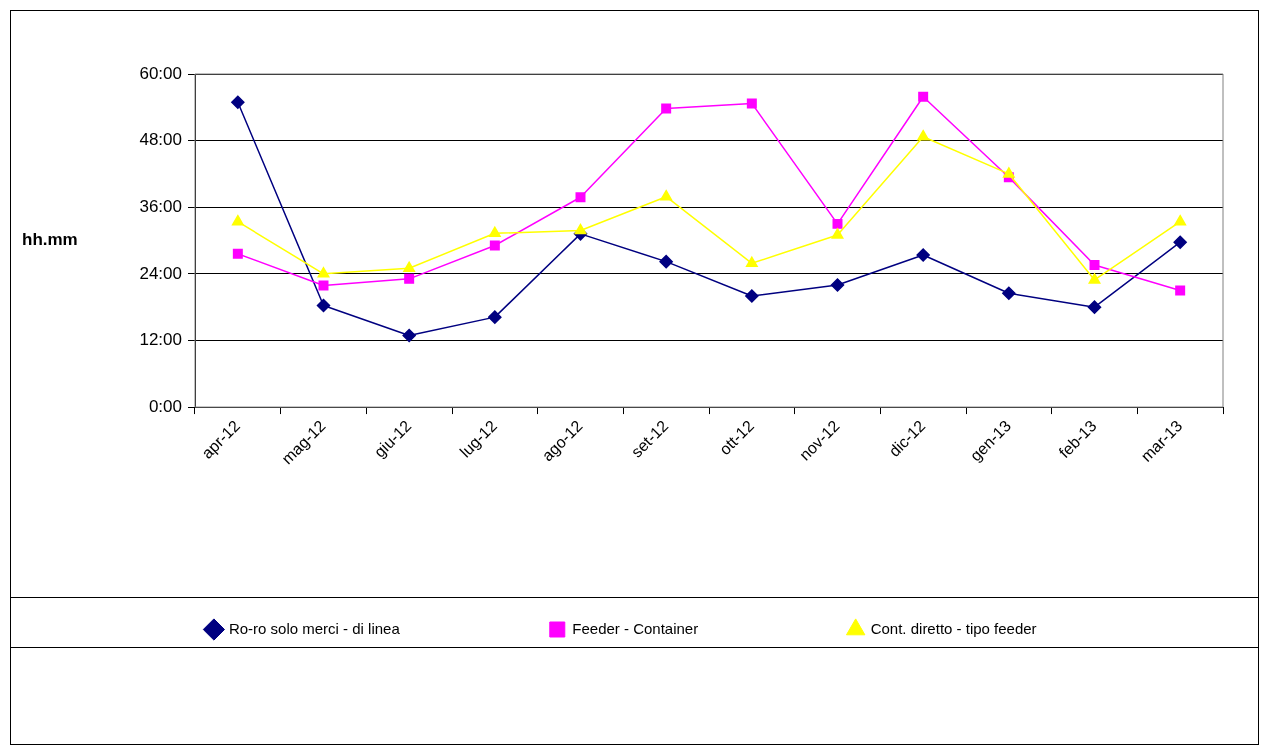  What do you see at coordinates (160, 73) in the screenshot?
I see `y-tick-label: 60:00` at bounding box center [160, 73].